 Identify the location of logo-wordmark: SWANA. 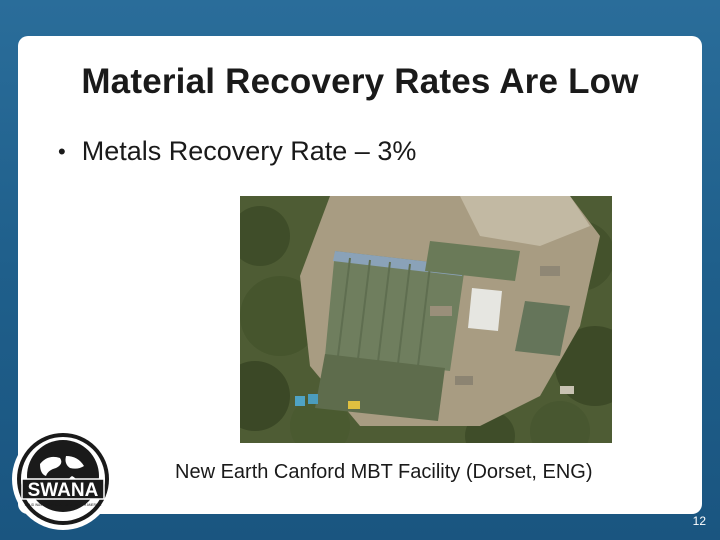
(63, 490).